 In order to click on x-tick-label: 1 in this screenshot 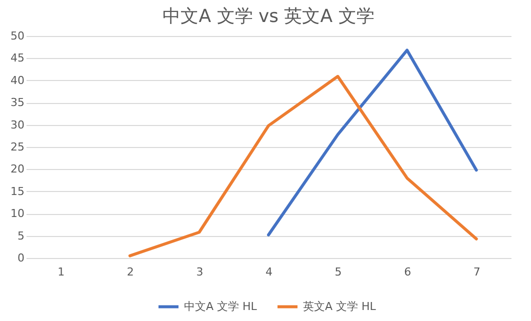, I will do `click(61, 272)`.